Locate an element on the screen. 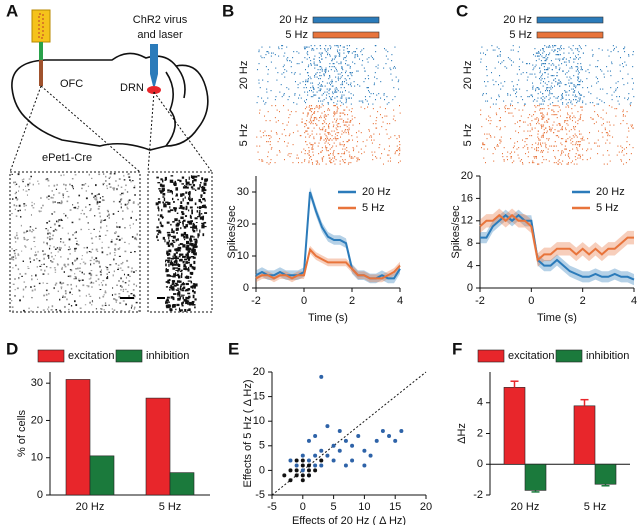 This screenshot has height=525, width=640. legend-label: excitation is located at coordinates (91, 356).